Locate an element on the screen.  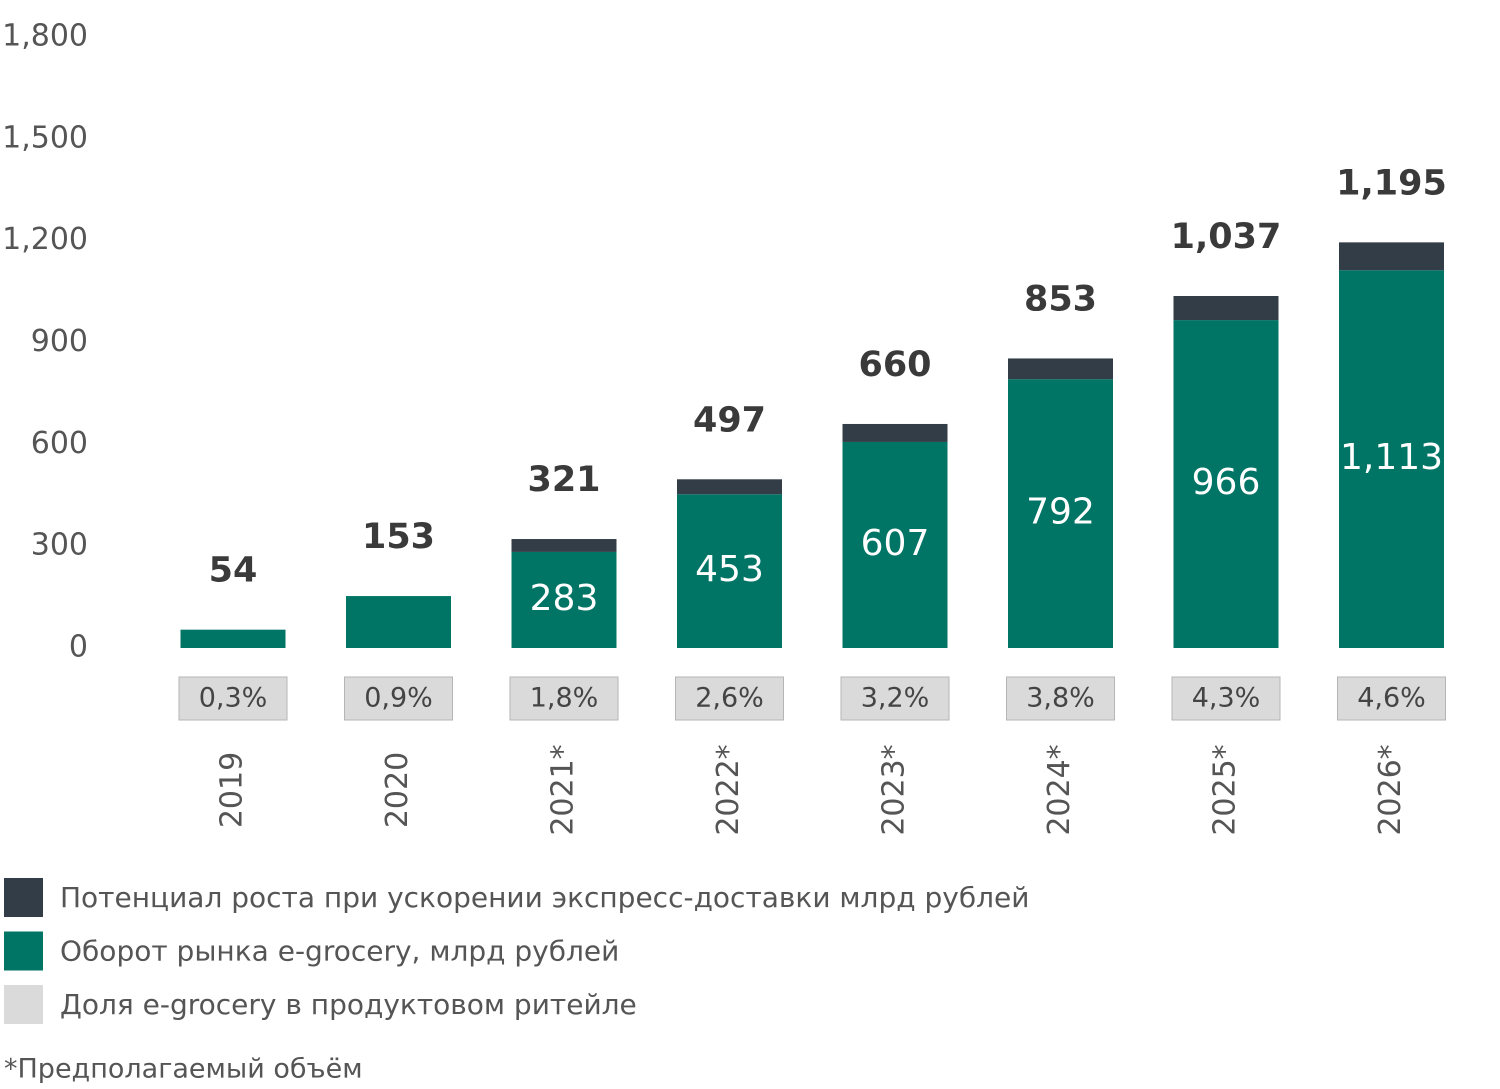
bar-value-label: 607 is located at coordinates (895, 543).